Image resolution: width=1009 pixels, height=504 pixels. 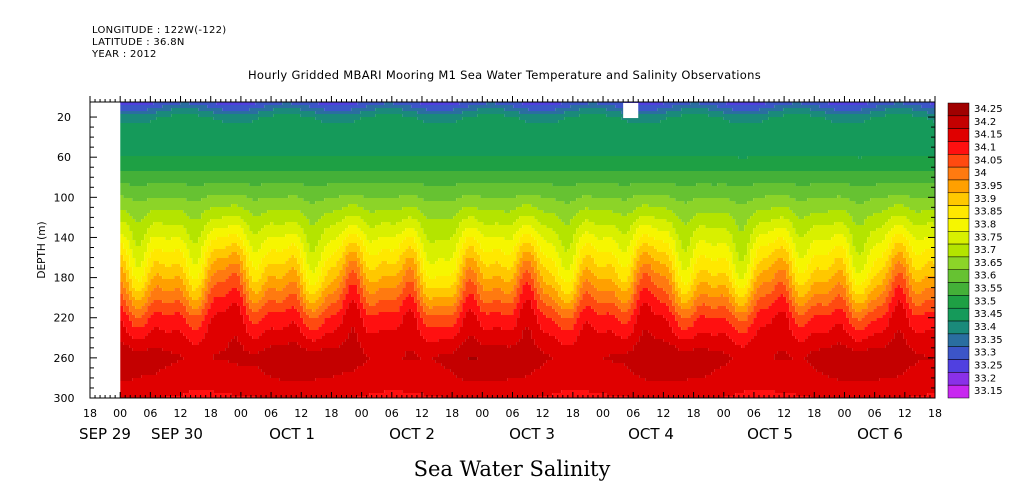 I want to click on x-tick-label: 18, so click(x=935, y=413).